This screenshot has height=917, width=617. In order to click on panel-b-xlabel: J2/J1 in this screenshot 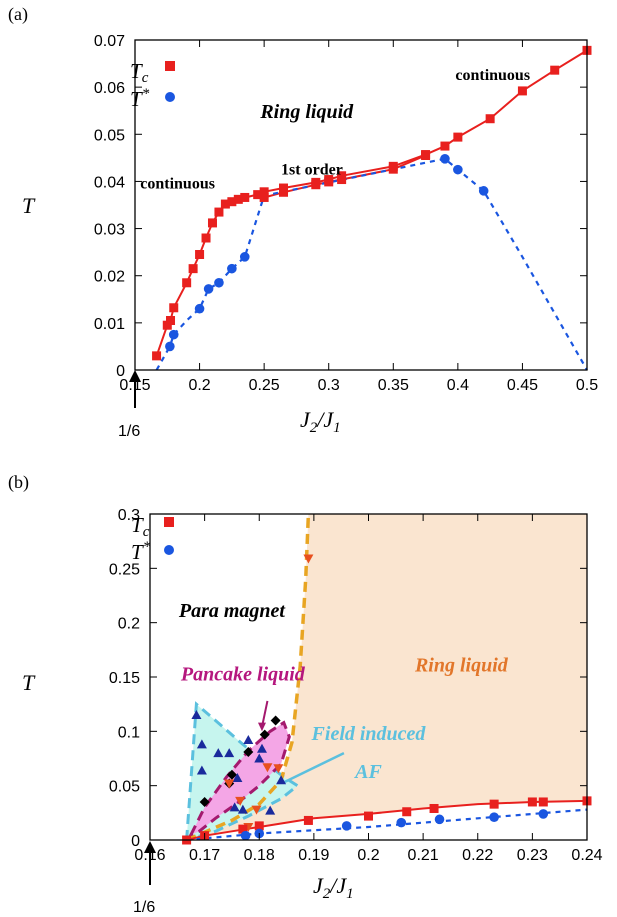, I will do `click(333, 887)`.